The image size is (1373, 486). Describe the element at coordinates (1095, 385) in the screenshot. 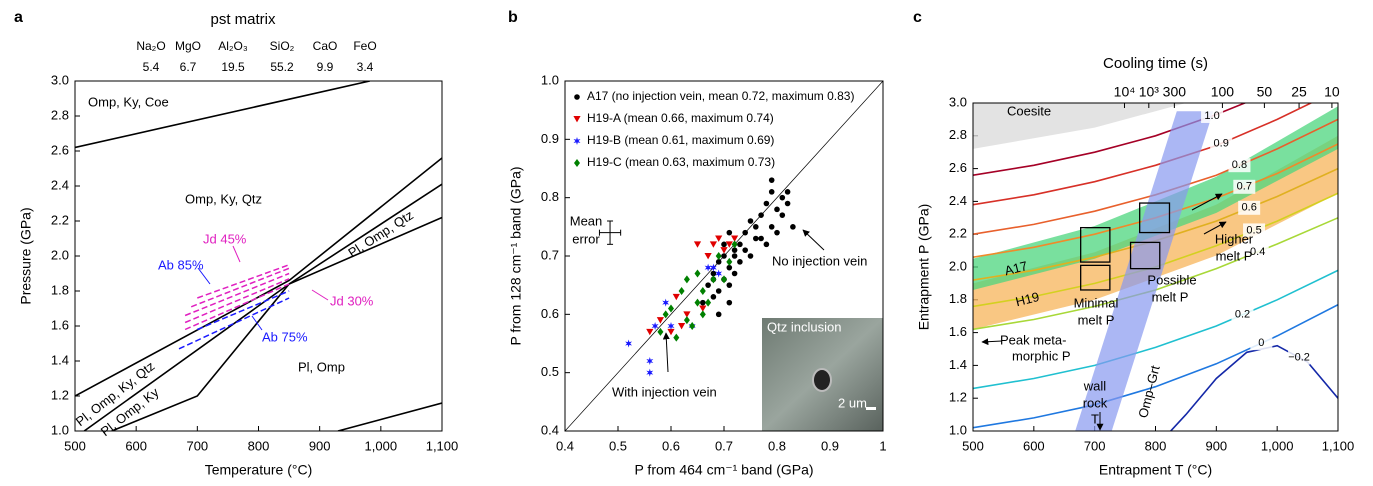

I see `annotation: wall` at that location.